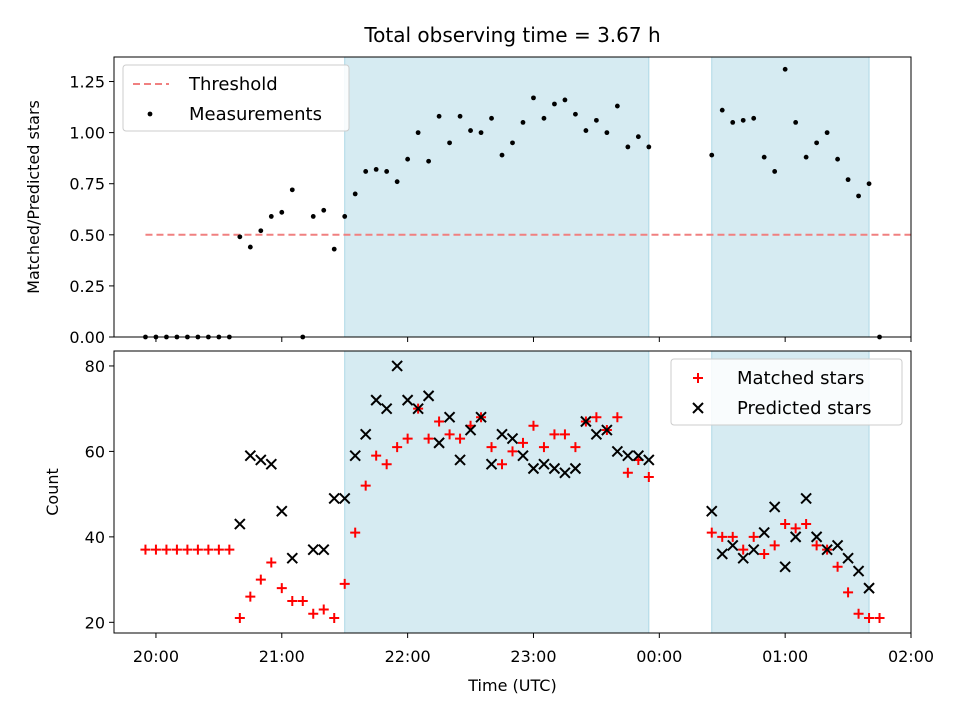 The height and width of the screenshot is (720, 960). What do you see at coordinates (87, 184) in the screenshot?
I see `y-tick-label: 0.75` at bounding box center [87, 184].